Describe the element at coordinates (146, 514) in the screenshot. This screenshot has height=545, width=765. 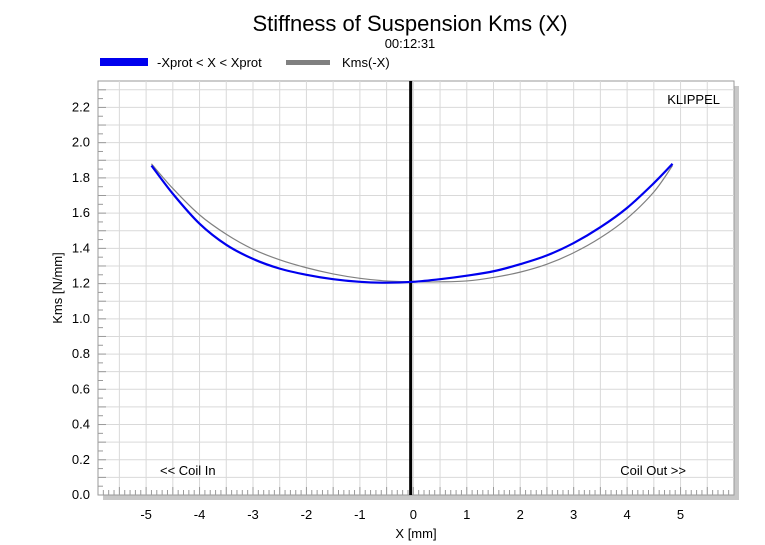
I see `x-tick-label: -5` at that location.